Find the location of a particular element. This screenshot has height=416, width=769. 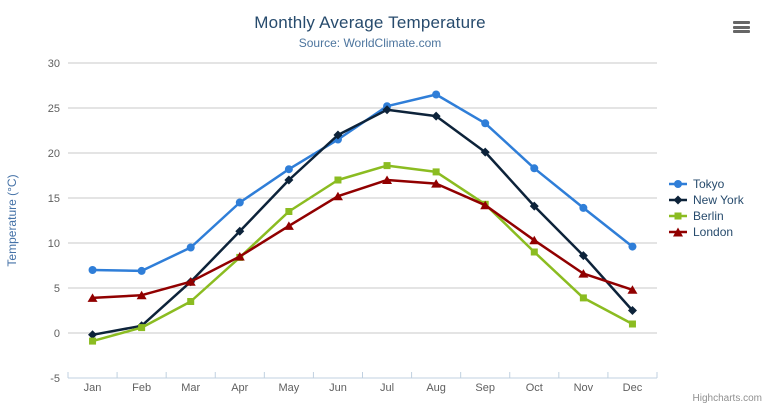

legend-label: Berlin is located at coordinates (708, 216).